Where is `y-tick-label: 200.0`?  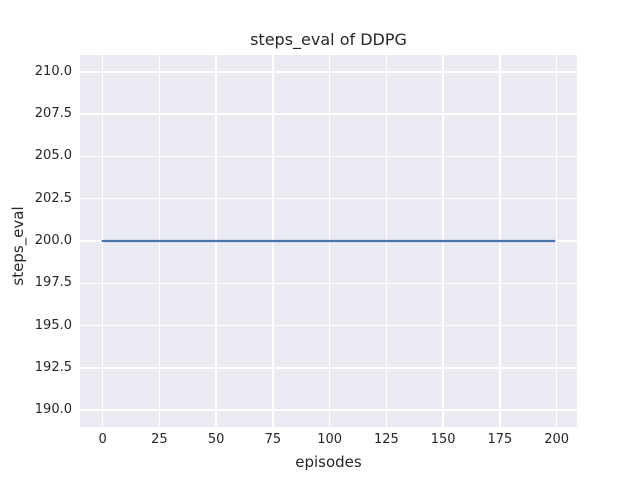
y-tick-label: 200.0 is located at coordinates (53, 240).